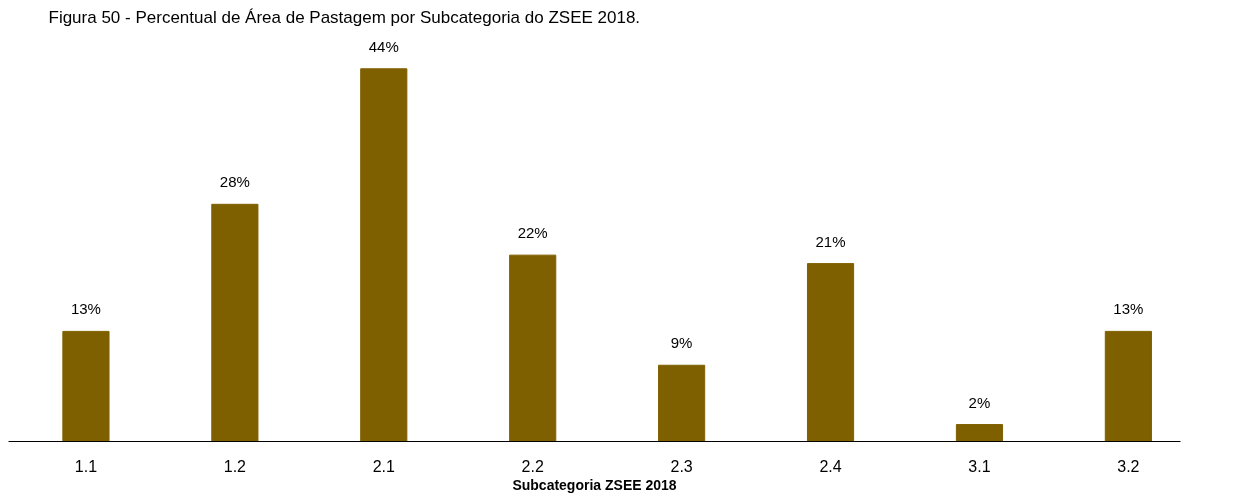  What do you see at coordinates (86, 466) in the screenshot?
I see `x-tick-label: 1.1` at bounding box center [86, 466].